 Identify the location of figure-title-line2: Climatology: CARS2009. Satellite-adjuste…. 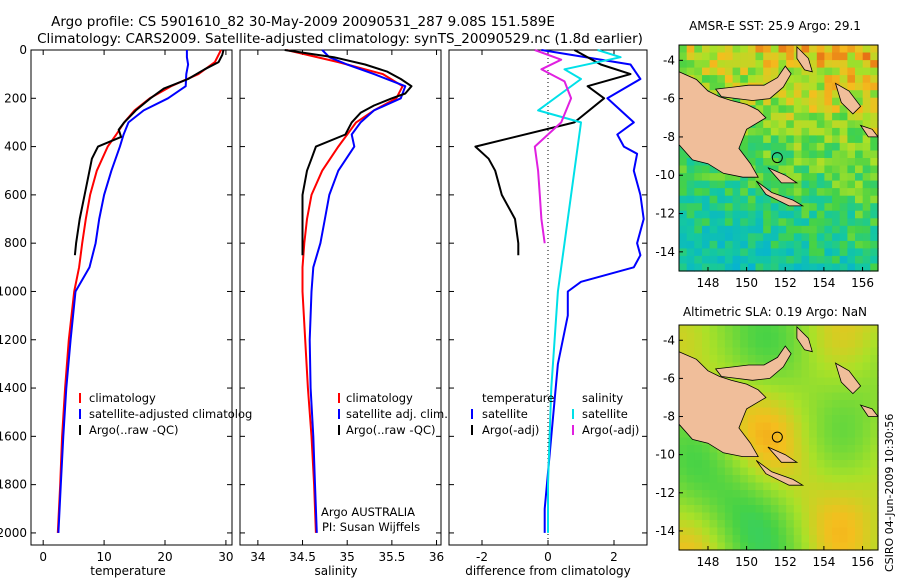
(340, 39).